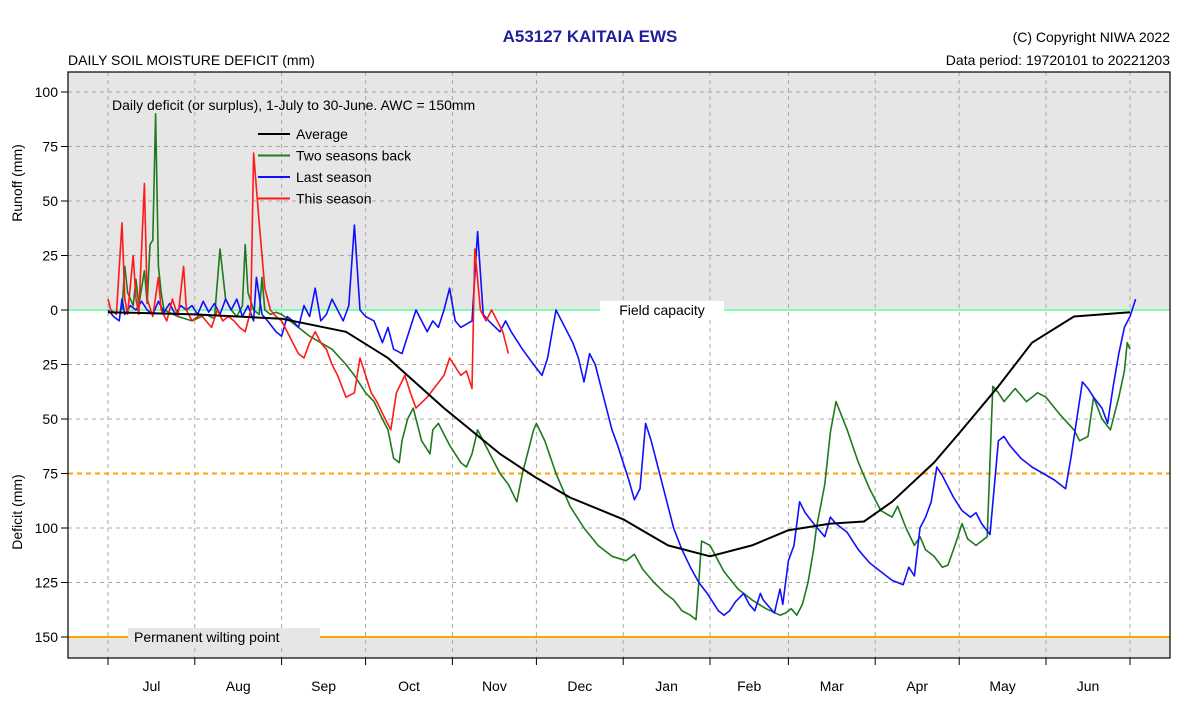  Describe the element at coordinates (47, 637) in the screenshot. I see `y-tick-label-10: 150` at that location.